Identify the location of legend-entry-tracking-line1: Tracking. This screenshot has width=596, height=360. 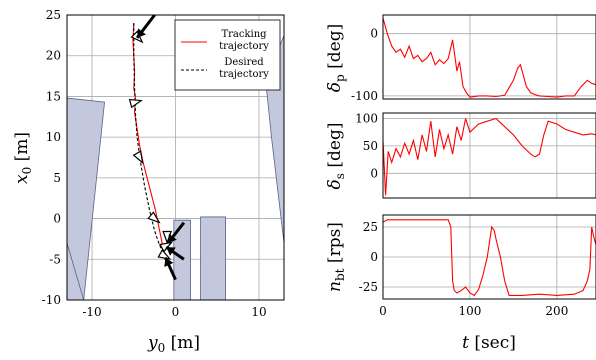
(244, 34).